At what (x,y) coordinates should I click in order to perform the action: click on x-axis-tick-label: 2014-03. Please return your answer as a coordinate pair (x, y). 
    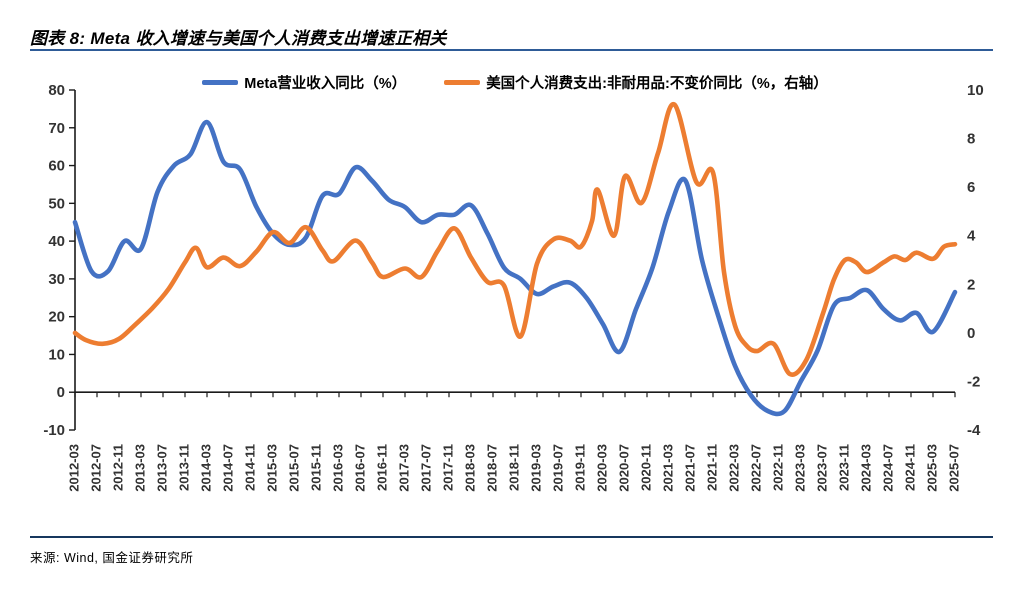
    Looking at the image, I should click on (205, 468).